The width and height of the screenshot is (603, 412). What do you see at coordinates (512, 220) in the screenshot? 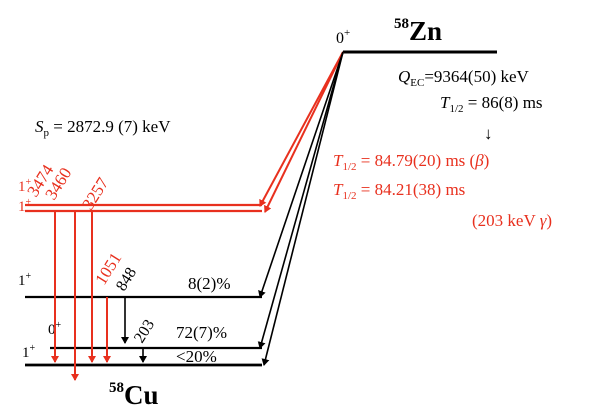
I see `gamma-note-text: (203 keV γ)` at bounding box center [512, 220].